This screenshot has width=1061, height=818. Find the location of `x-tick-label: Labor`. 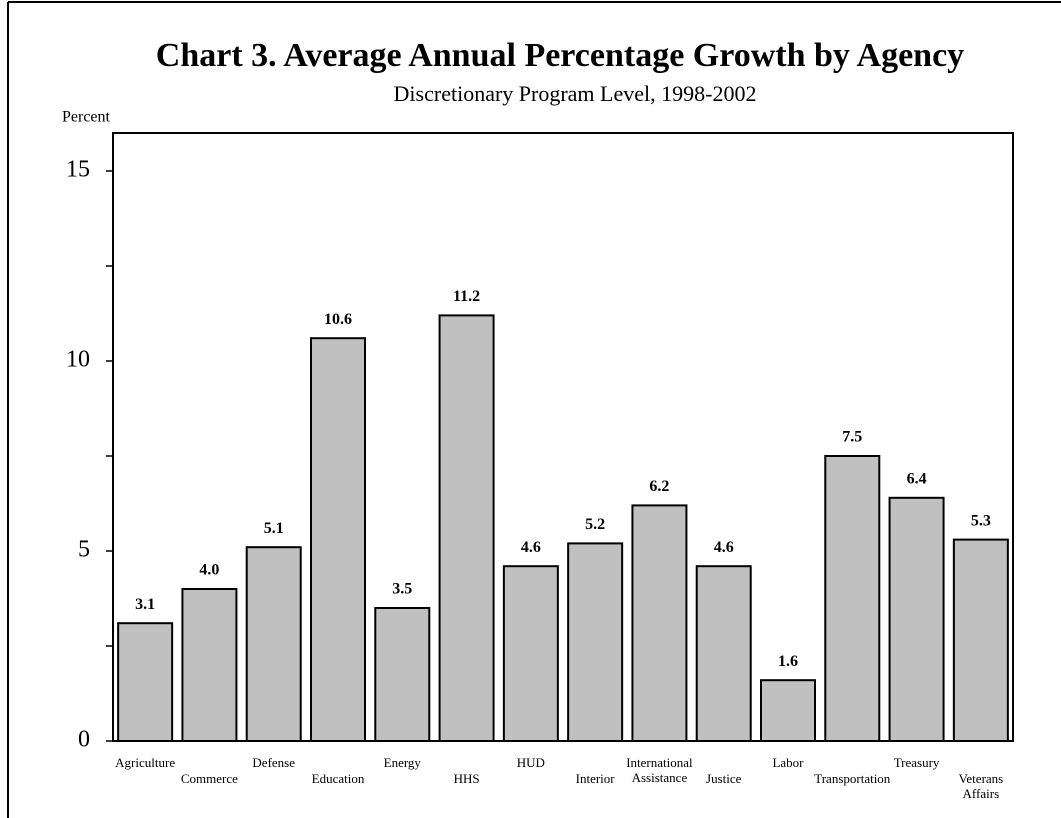

x-tick-label: Labor is located at coordinates (788, 762).